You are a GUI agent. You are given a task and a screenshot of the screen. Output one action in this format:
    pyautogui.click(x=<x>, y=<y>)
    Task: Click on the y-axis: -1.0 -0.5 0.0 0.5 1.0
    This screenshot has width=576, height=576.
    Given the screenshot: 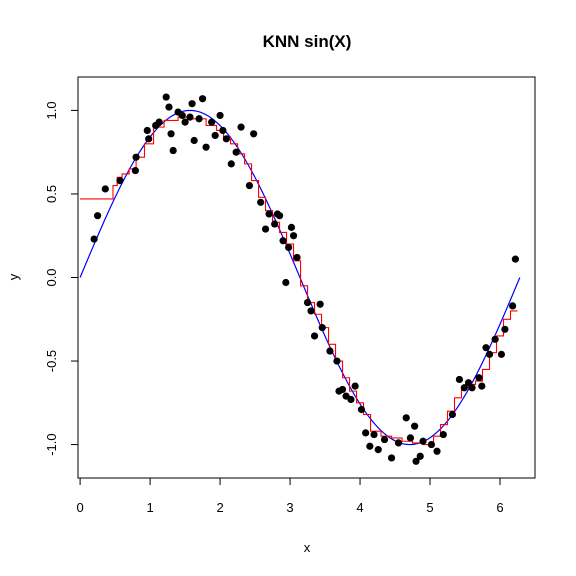 What is the action you would take?
    pyautogui.click(x=61, y=278)
    